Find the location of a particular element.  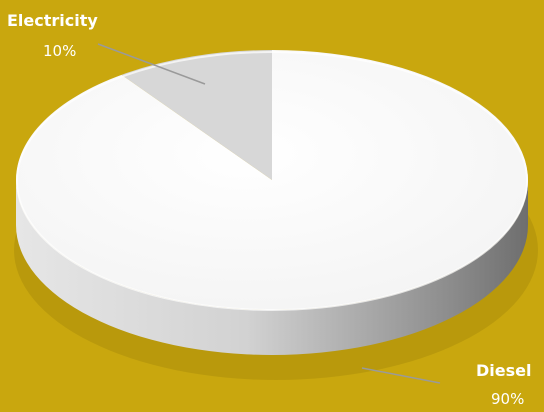

slice-label-electricity: Electricity is located at coordinates (52, 20).